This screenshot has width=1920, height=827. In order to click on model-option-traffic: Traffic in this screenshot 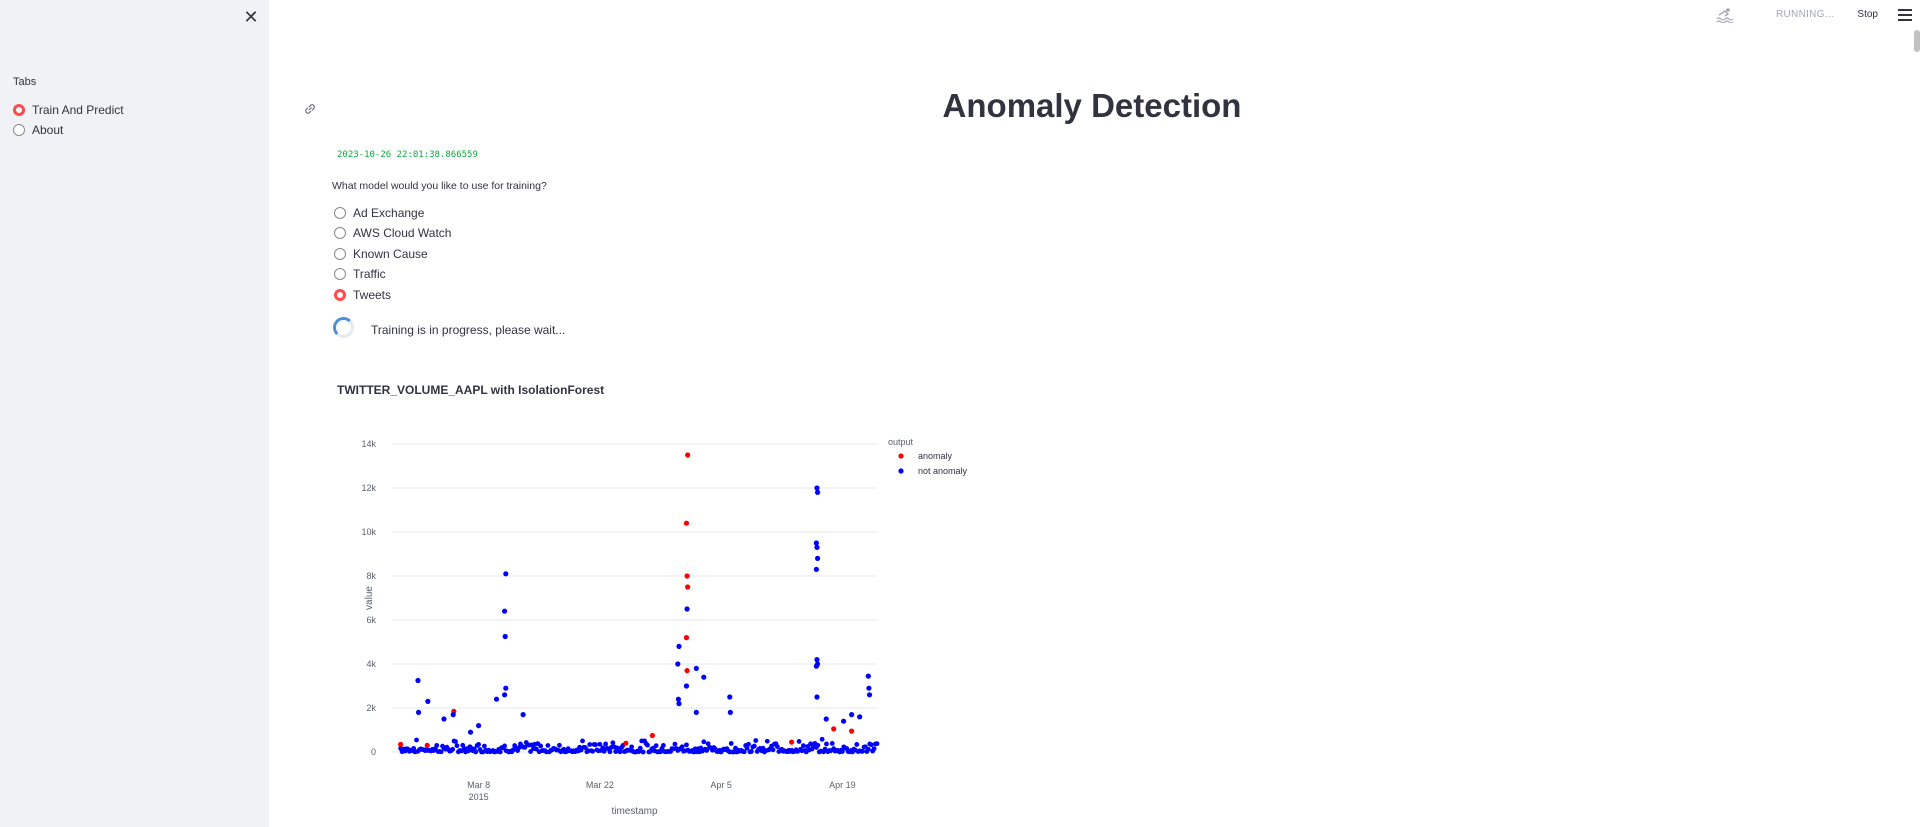, I will do `click(360, 274)`.